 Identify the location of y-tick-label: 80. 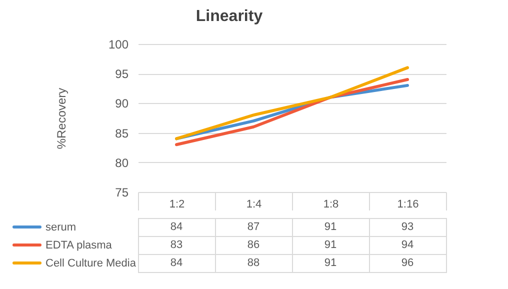
(122, 163).